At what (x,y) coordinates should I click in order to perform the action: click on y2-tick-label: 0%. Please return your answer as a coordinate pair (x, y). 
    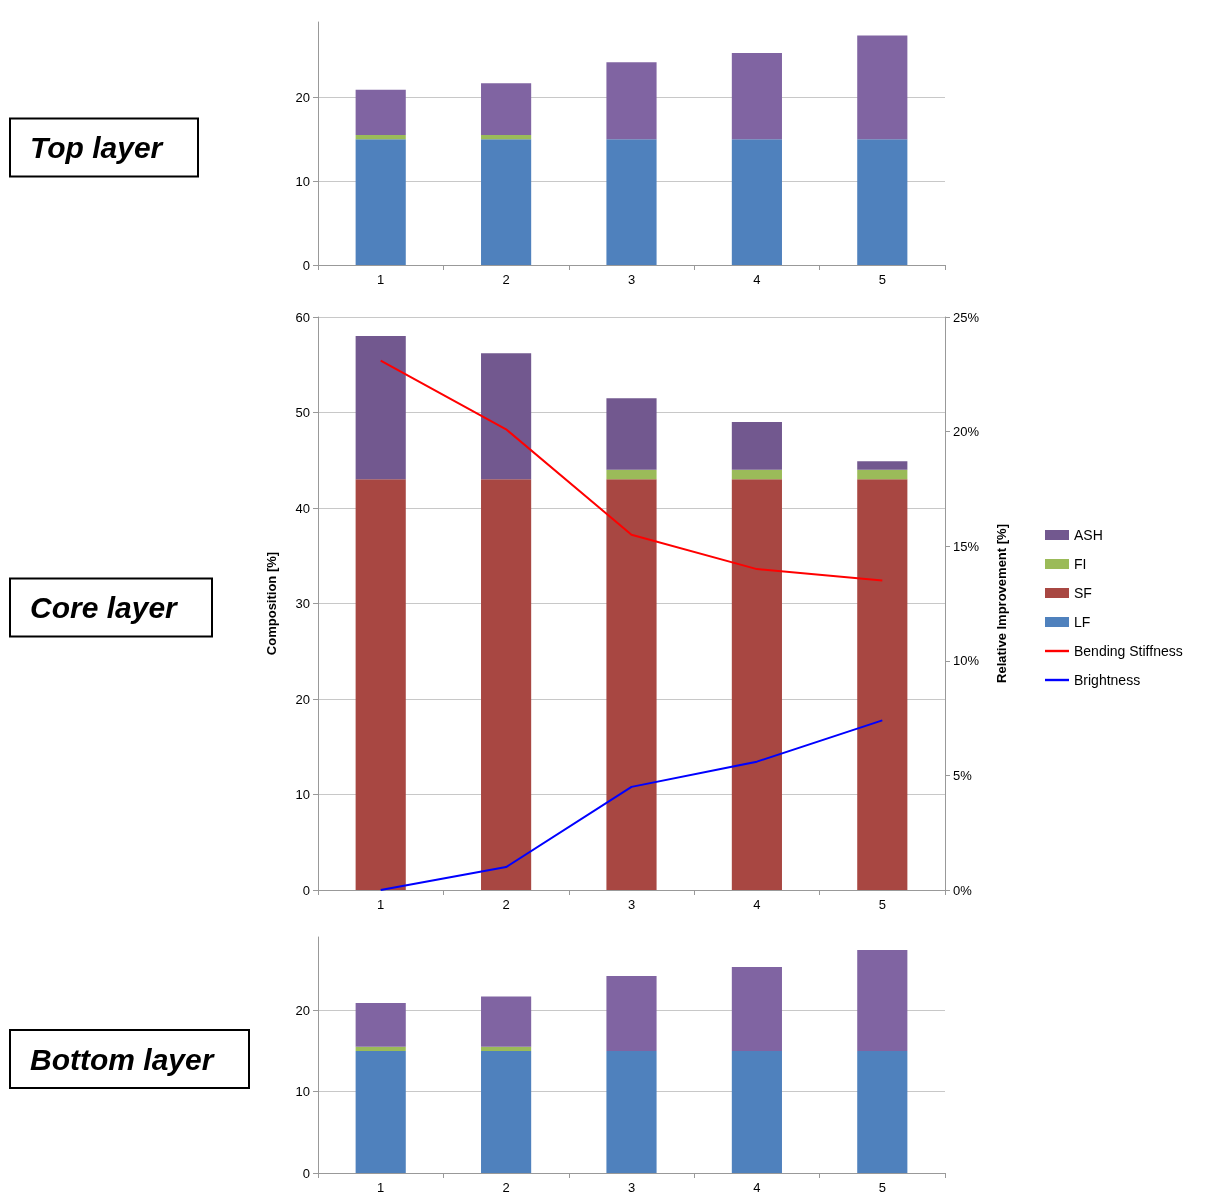
    Looking at the image, I should click on (963, 890).